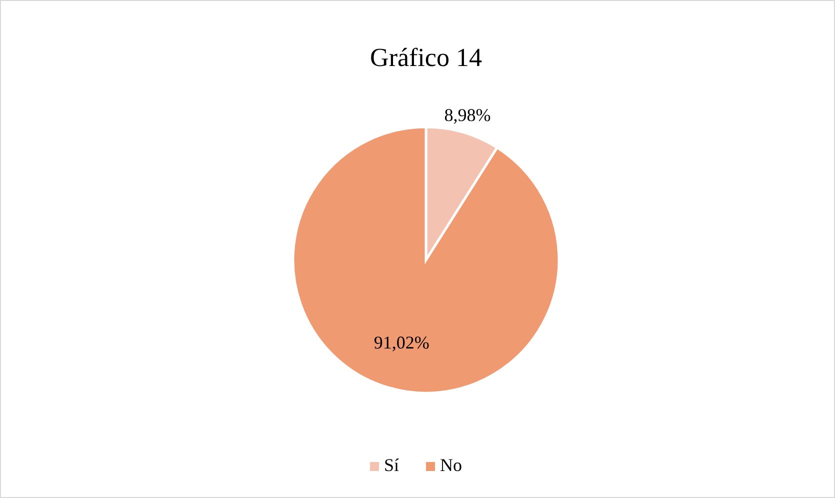 This screenshot has height=498, width=835. What do you see at coordinates (402, 342) in the screenshot?
I see `data-label: 91,02%` at bounding box center [402, 342].